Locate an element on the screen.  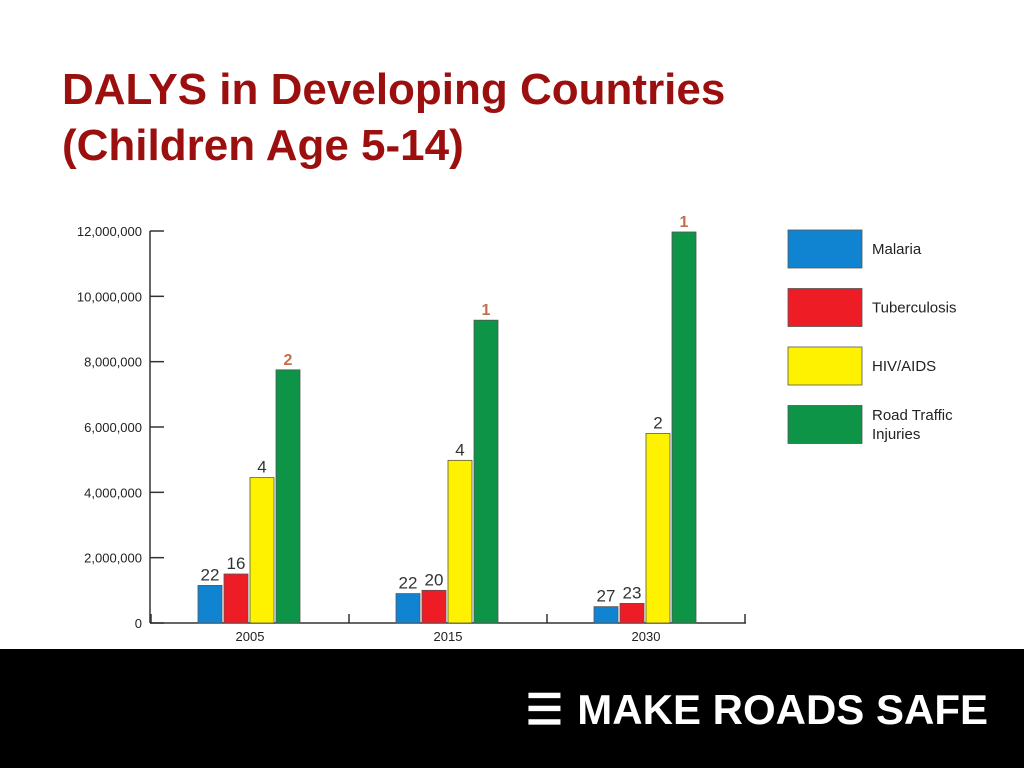
bar-rank-label: 23 is located at coordinates (632, 592).